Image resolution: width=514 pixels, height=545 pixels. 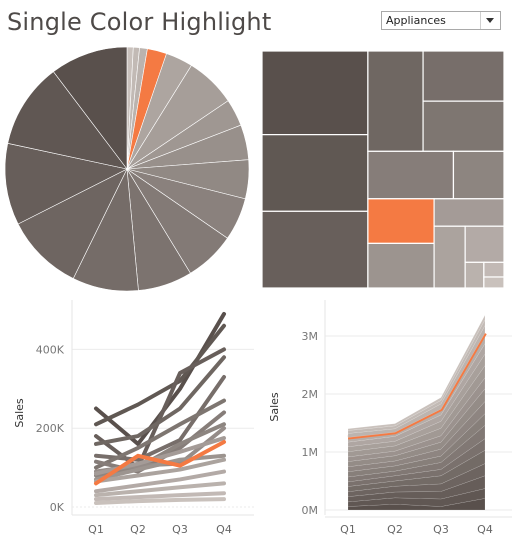 I want to click on line-y-tick: 200K, so click(x=50, y=428).